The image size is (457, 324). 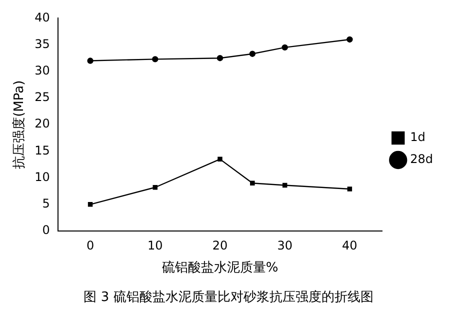 I want to click on y-axis-title: 抗压强度(MPa), so click(x=19, y=124).